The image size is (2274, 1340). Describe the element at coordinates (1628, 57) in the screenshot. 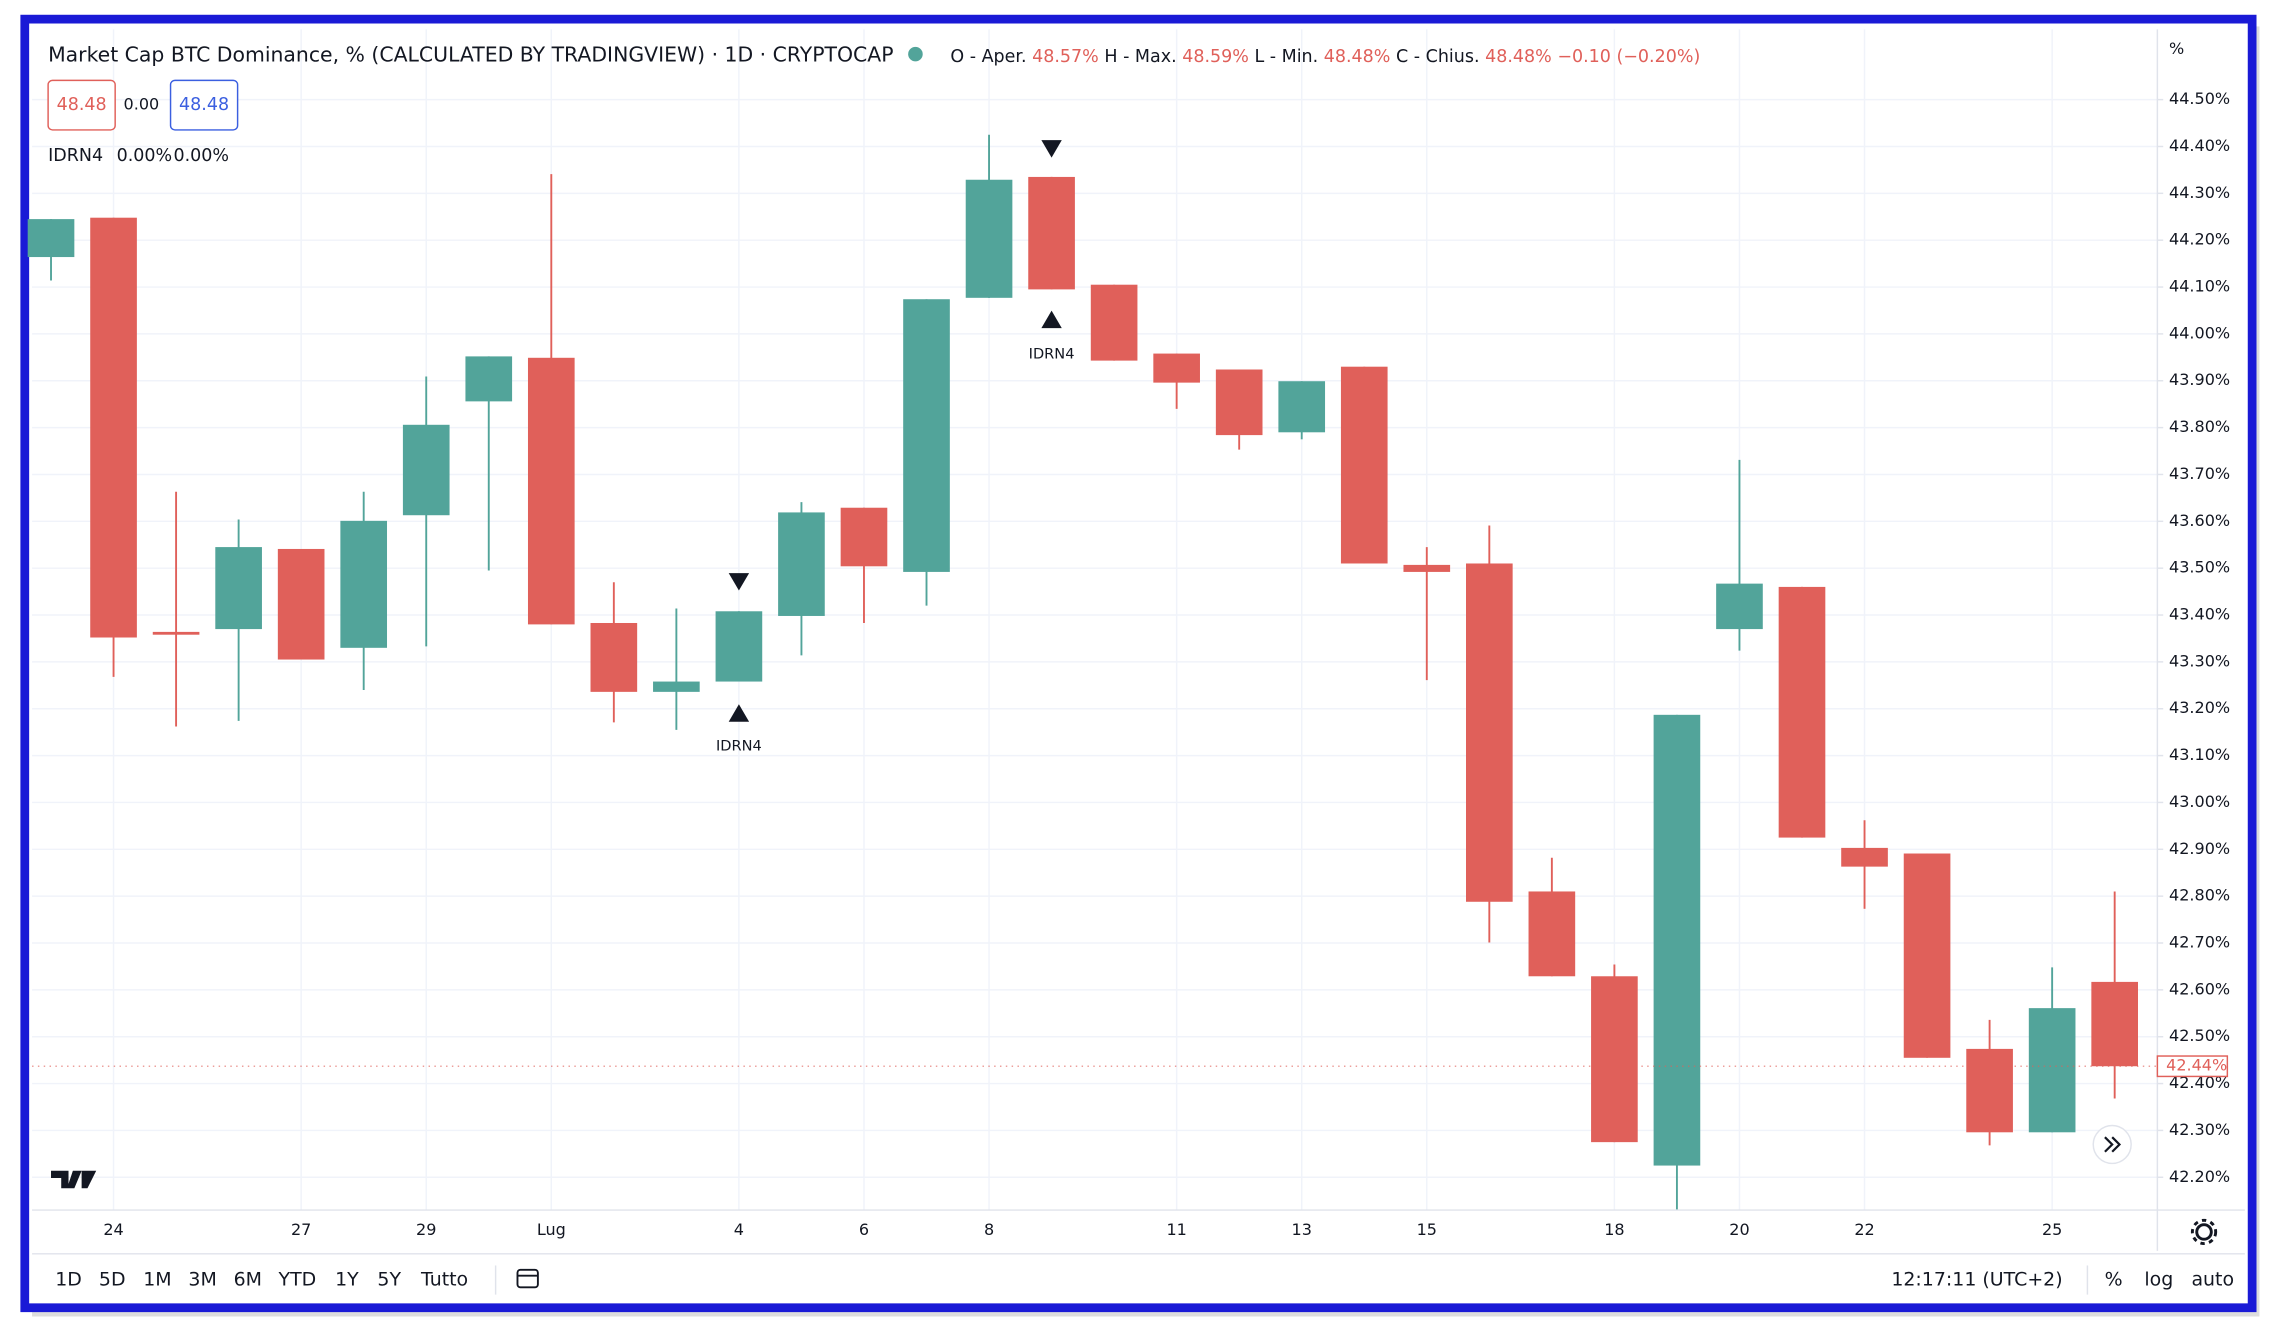

I see `ohlc-change: −0.10 (−0.20%)` at that location.